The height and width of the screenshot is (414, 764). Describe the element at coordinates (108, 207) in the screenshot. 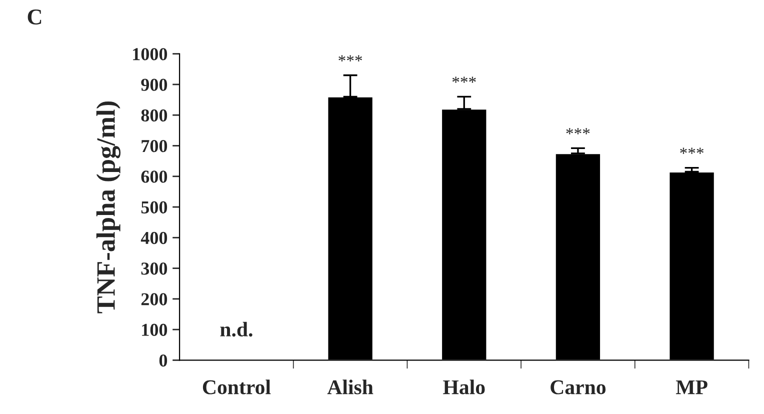

I see `y-axis-title: TNF-alpha (pg/ml)` at that location.